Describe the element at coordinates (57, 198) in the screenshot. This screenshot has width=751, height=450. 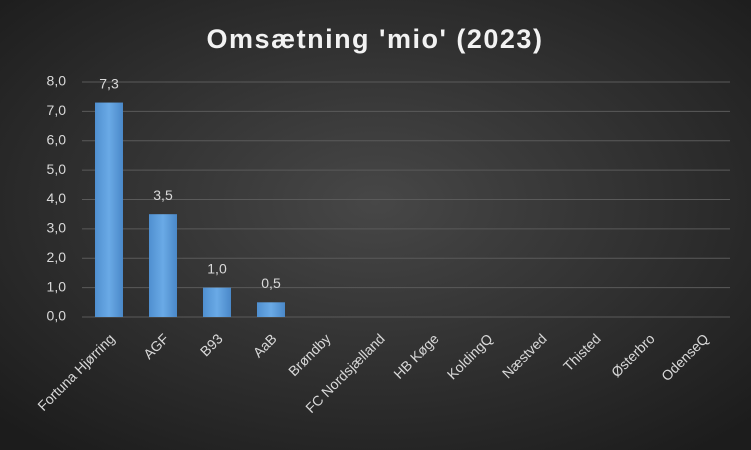
I see `y-tick-label: 4,0` at that location.